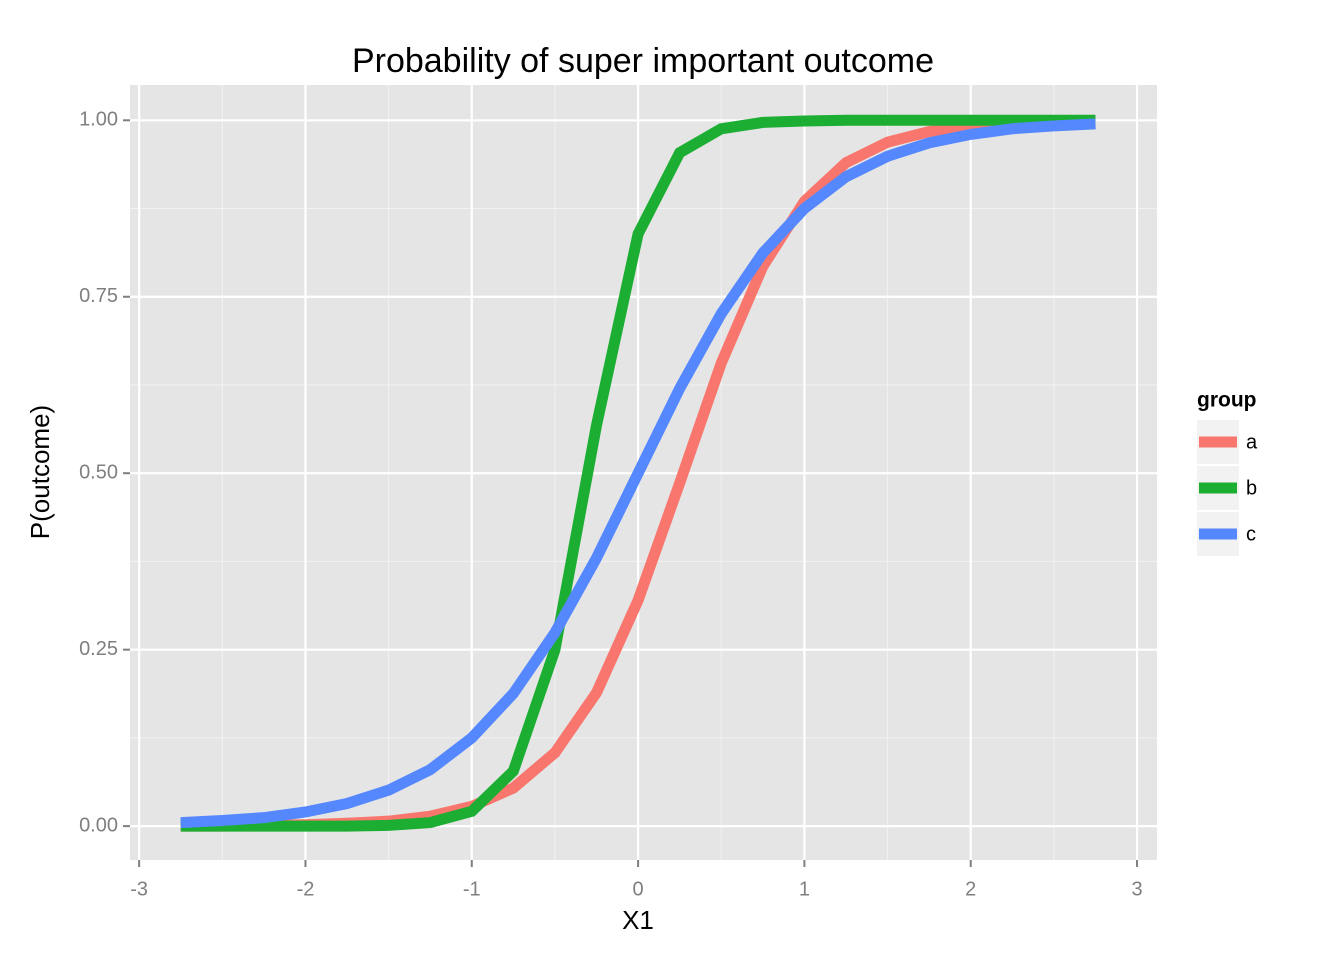 The image size is (1344, 960). Describe the element at coordinates (643, 61) in the screenshot. I see `chart-title: Probability of super important outcome` at that location.